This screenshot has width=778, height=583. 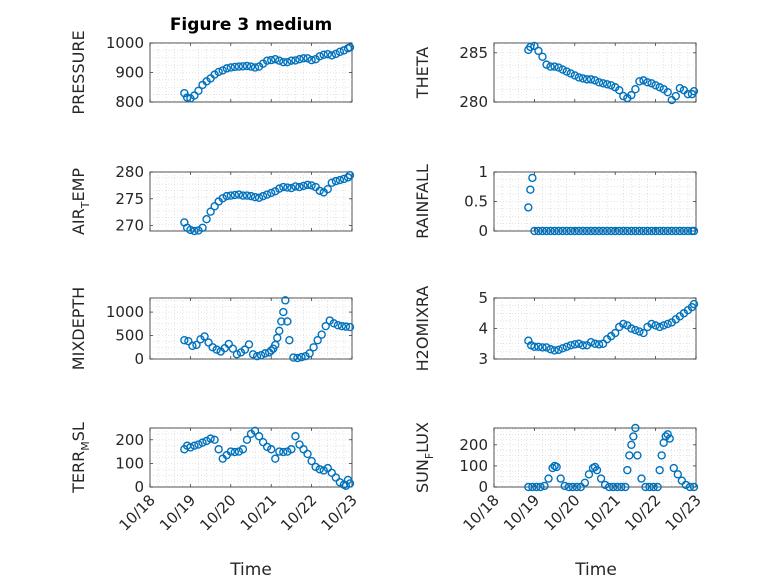 What do you see at coordinates (129, 226) in the screenshot?
I see `y-tick-label: 270` at bounding box center [129, 226].